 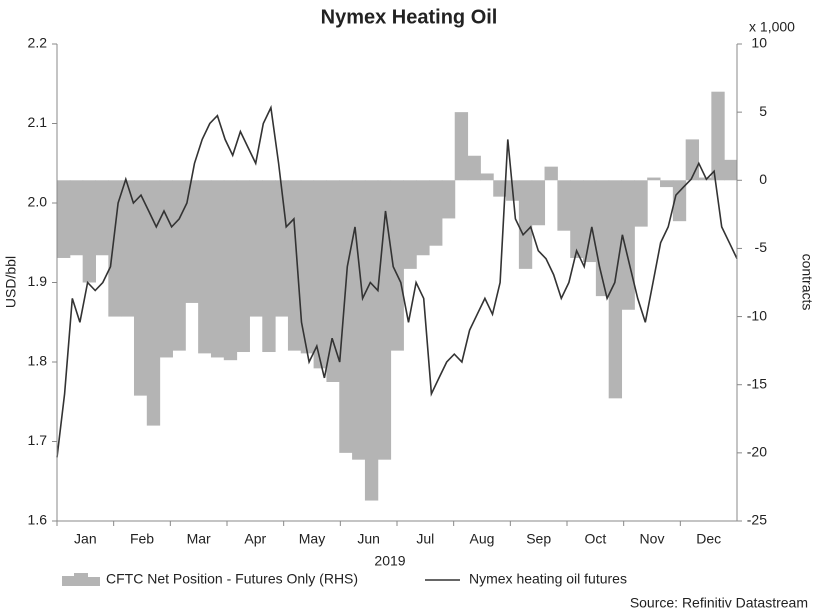 What do you see at coordinates (409, 17) in the screenshot?
I see `chart-title: Nymex Heating Oil` at bounding box center [409, 17].